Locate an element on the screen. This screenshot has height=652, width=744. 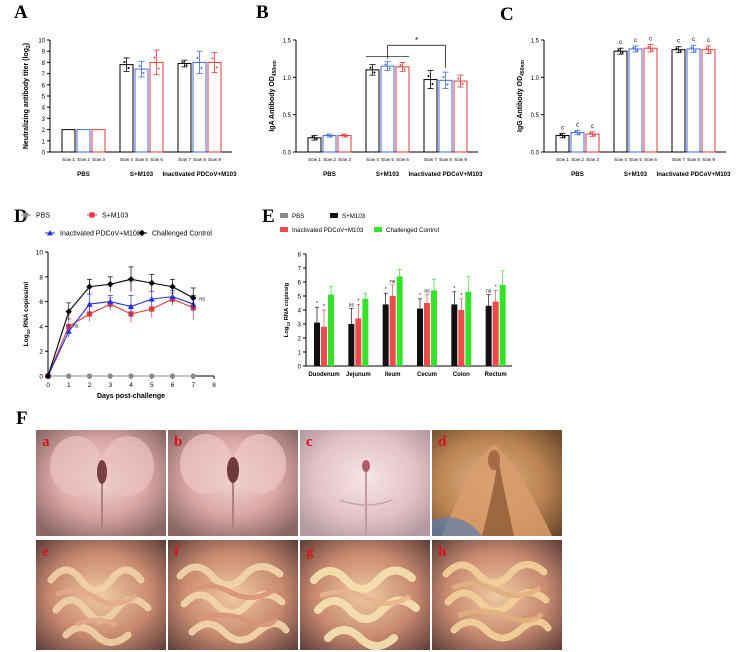
photo-label-e: e is located at coordinates (45, 552).